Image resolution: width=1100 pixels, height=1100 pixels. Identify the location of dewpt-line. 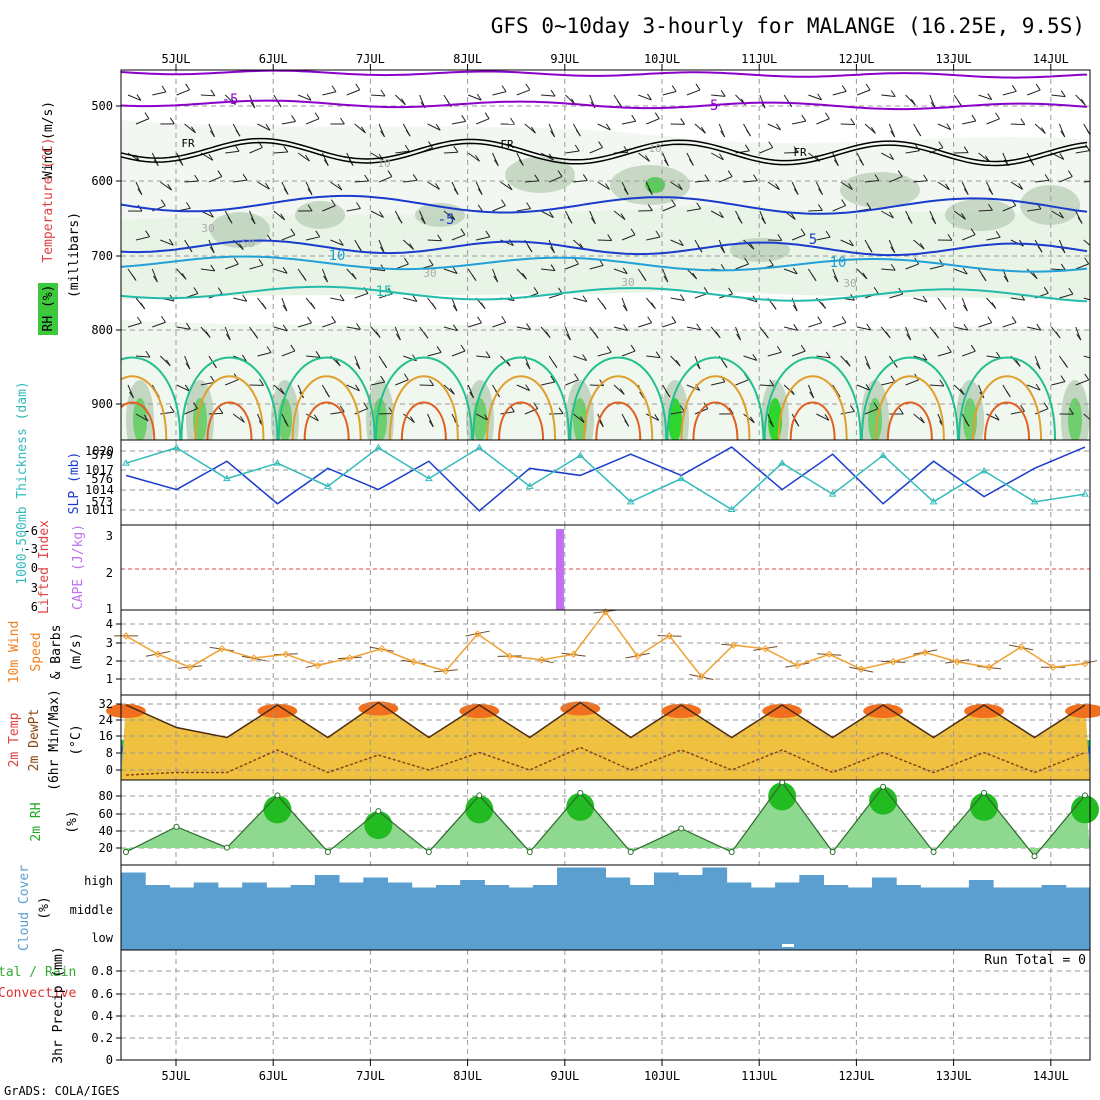
(605, 761).